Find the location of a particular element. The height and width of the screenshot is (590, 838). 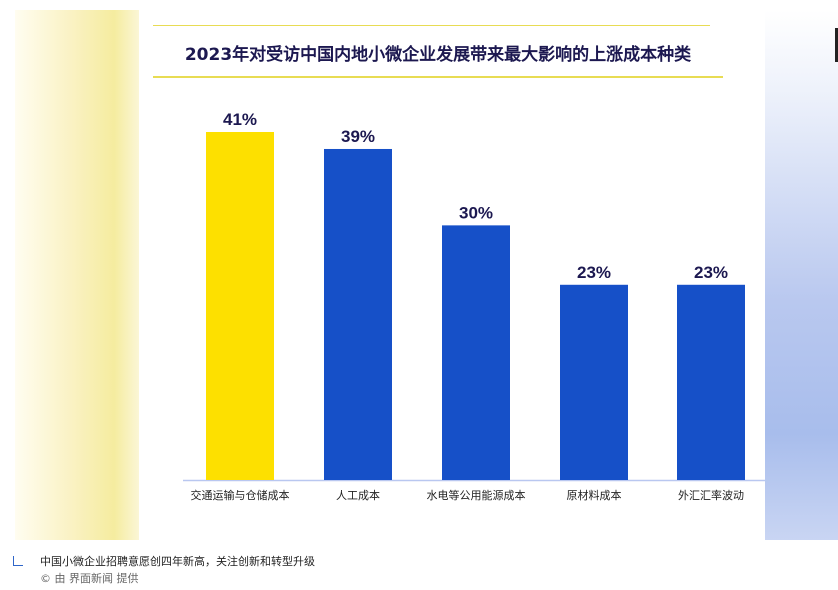

category-label-1: 交通运输与仓储成本 is located at coordinates (240, 495).